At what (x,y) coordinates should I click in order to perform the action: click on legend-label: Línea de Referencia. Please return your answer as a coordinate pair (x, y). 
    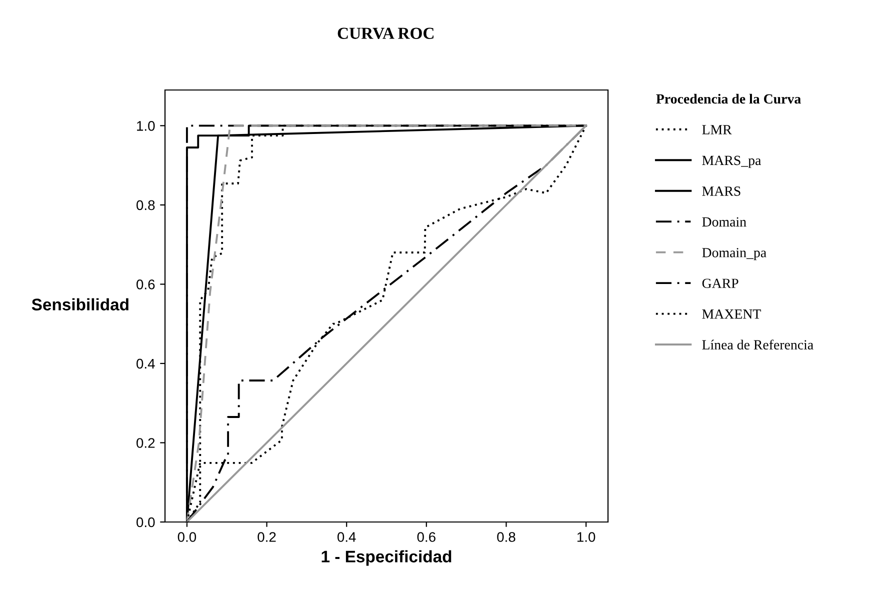
    Looking at the image, I should click on (758, 345).